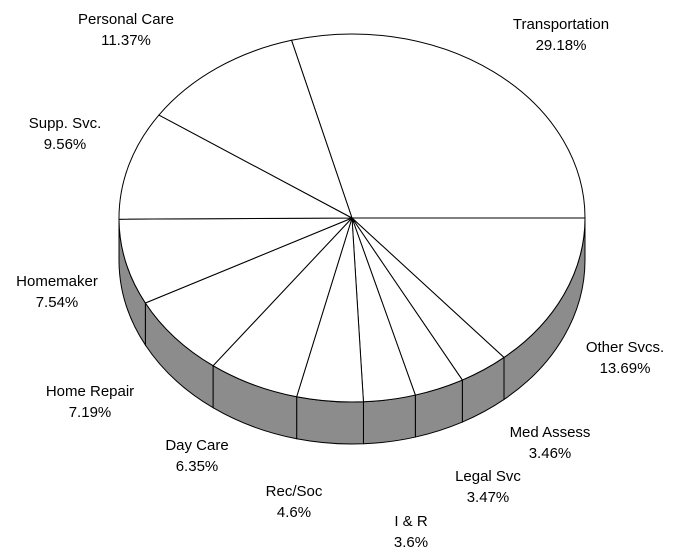 The width and height of the screenshot is (686, 552). What do you see at coordinates (126, 40) in the screenshot?
I see `slice-value: 11.37%` at bounding box center [126, 40].